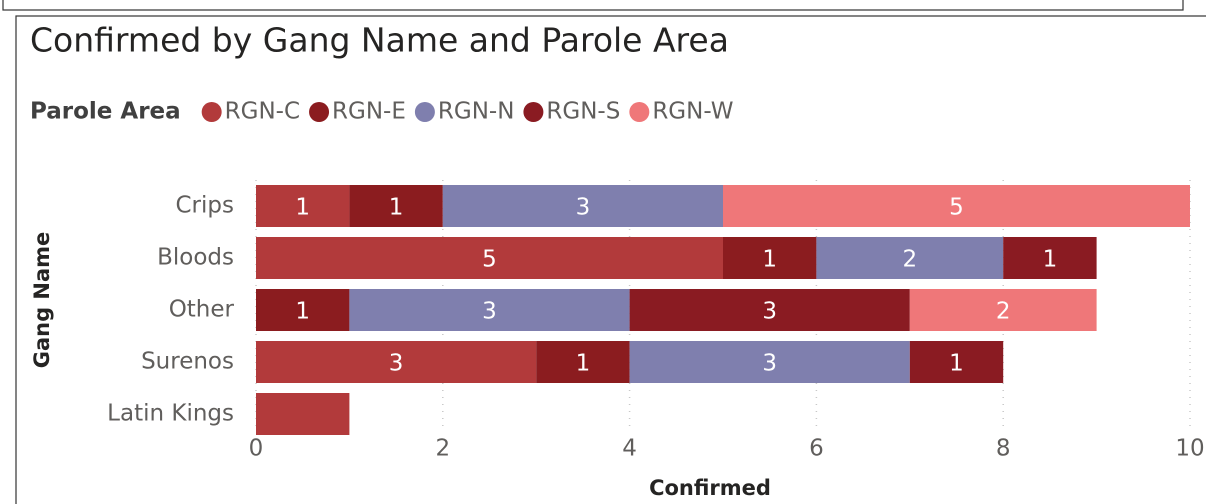 The width and height of the screenshot is (1206, 504). Describe the element at coordinates (262, 112) in the screenshot. I see `legend-label: RGN-C` at that location.